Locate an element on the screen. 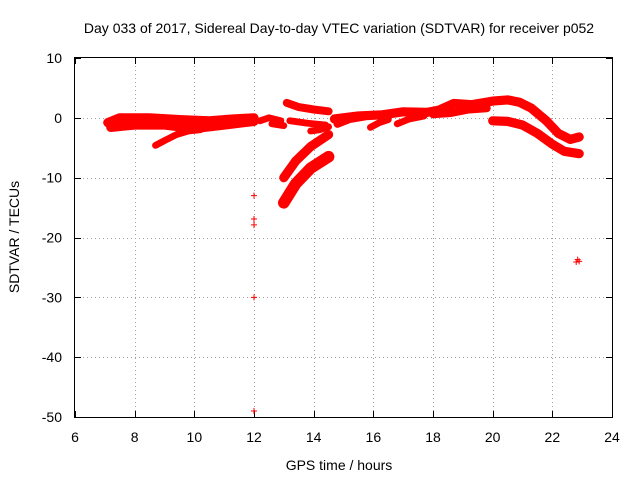  y-tick-label: -30 is located at coordinates (52, 297).